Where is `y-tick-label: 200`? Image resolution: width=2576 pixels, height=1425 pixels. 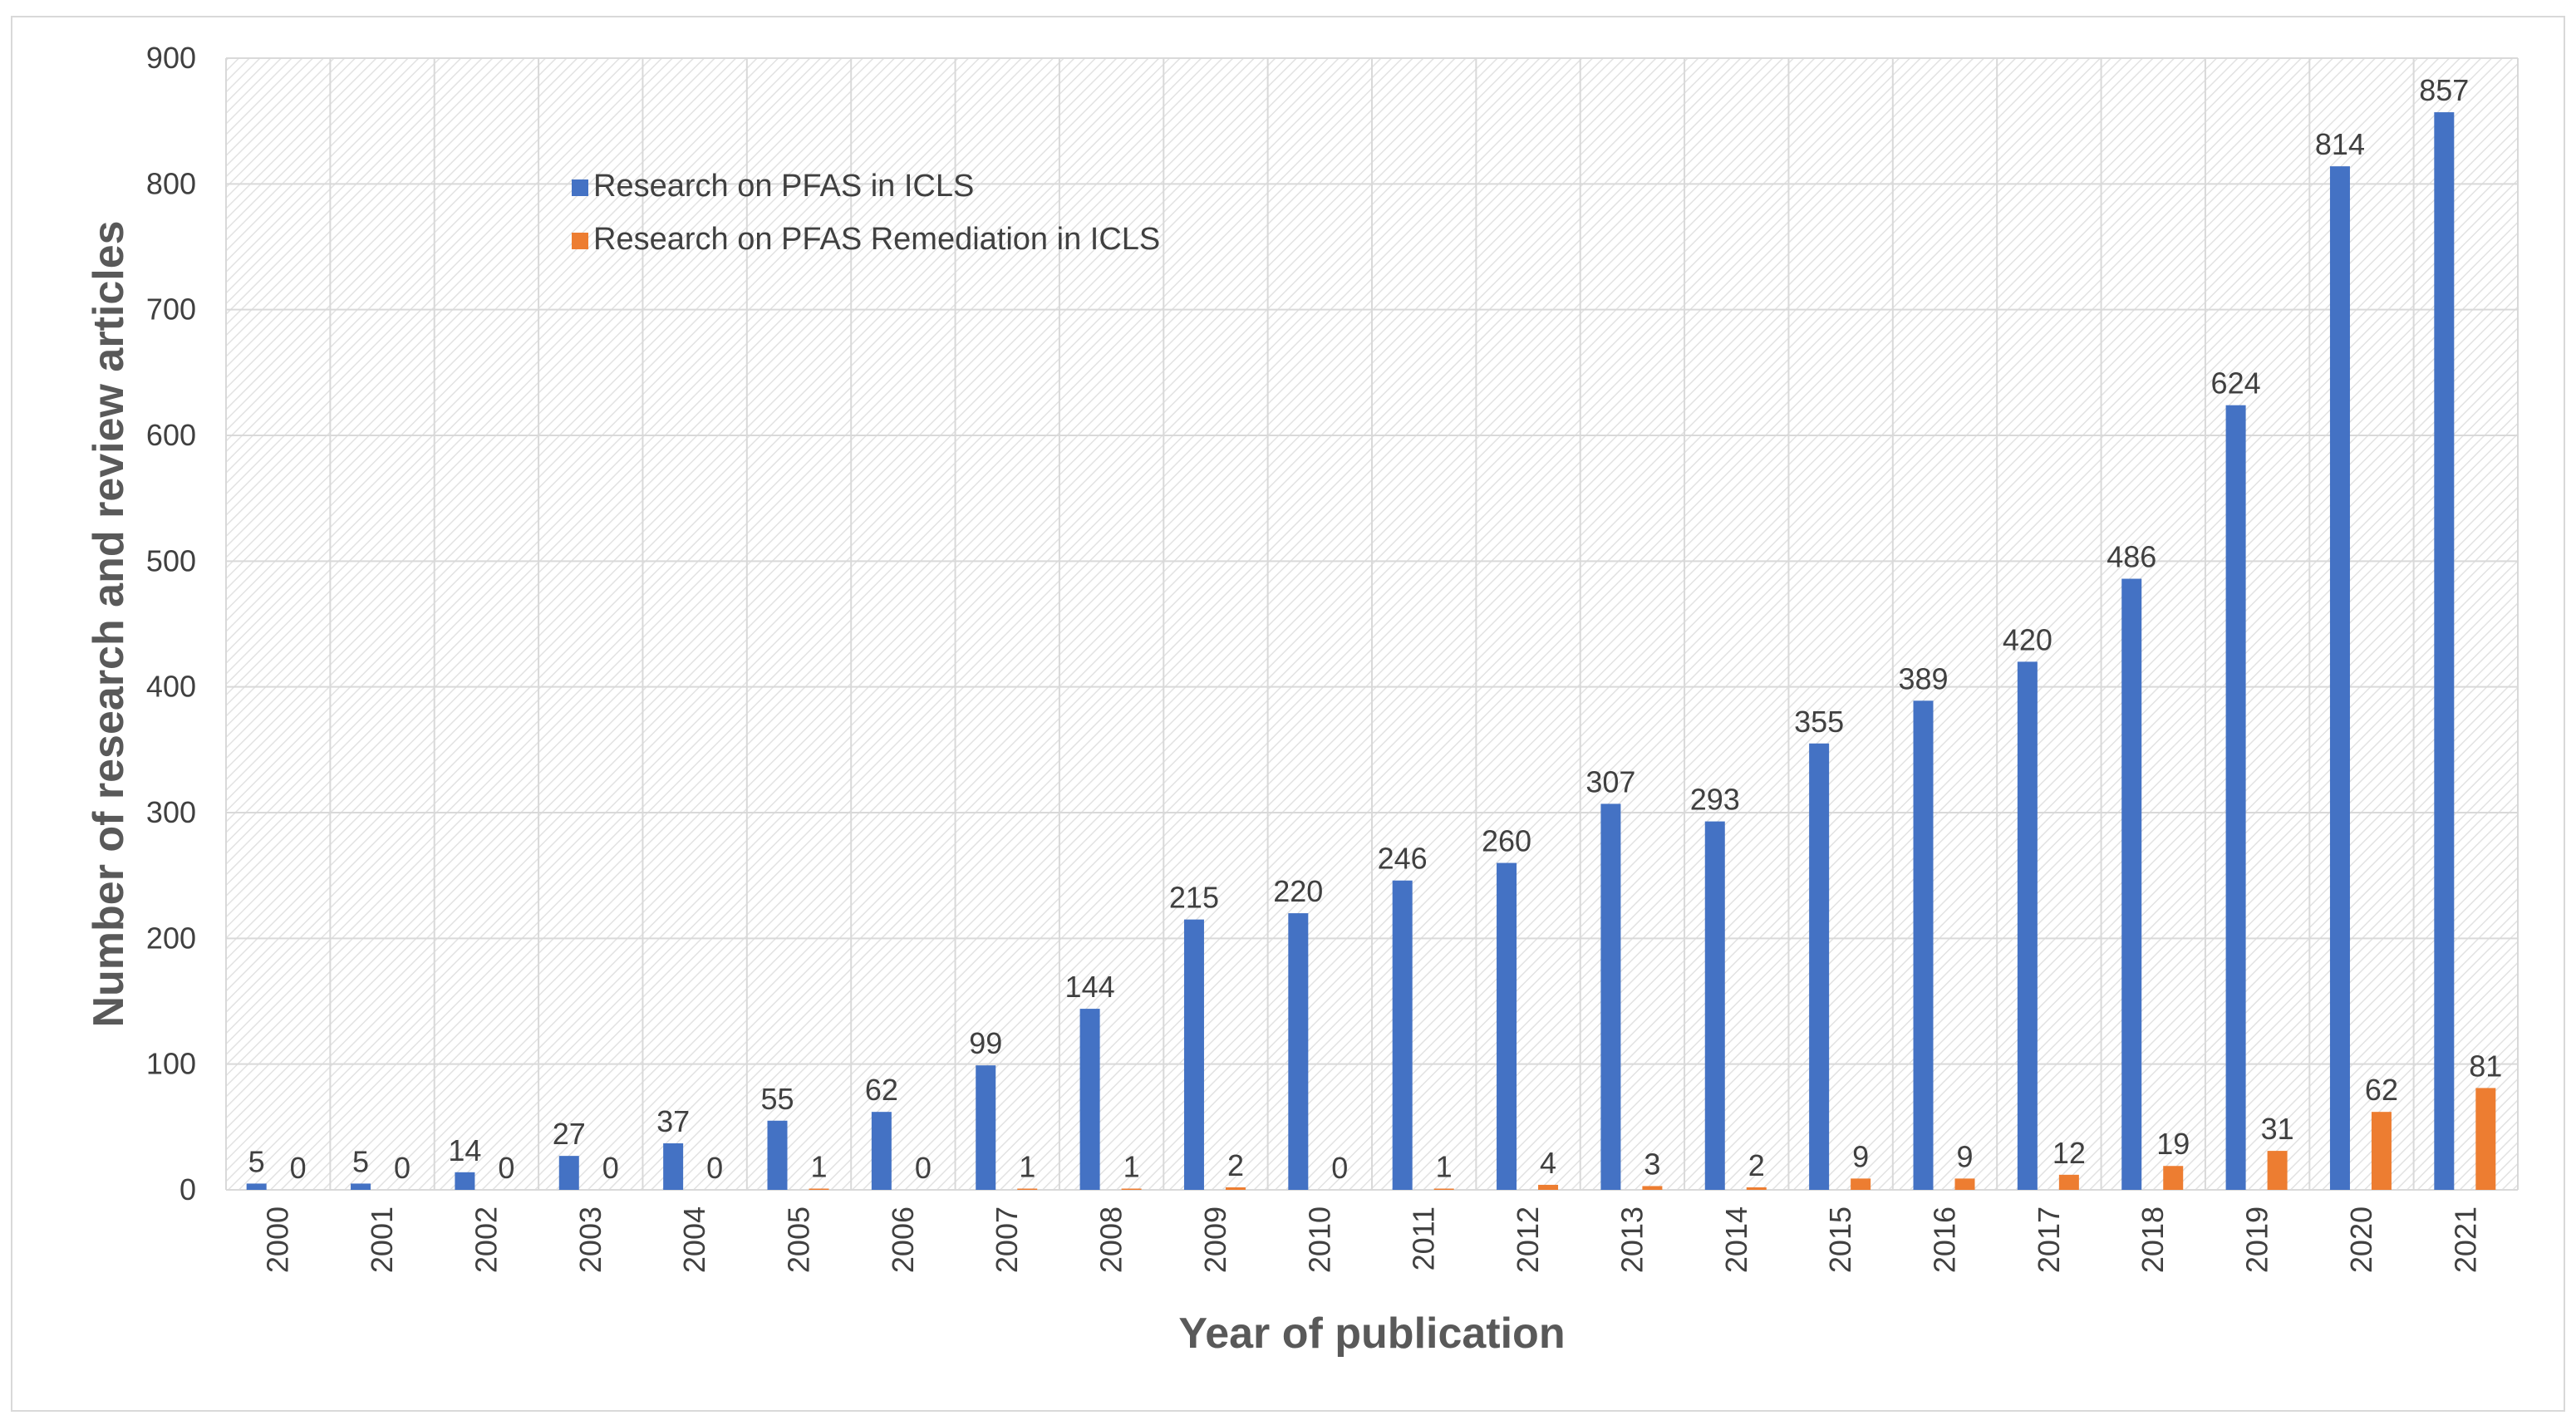 y-tick-label: 200 is located at coordinates (171, 938).